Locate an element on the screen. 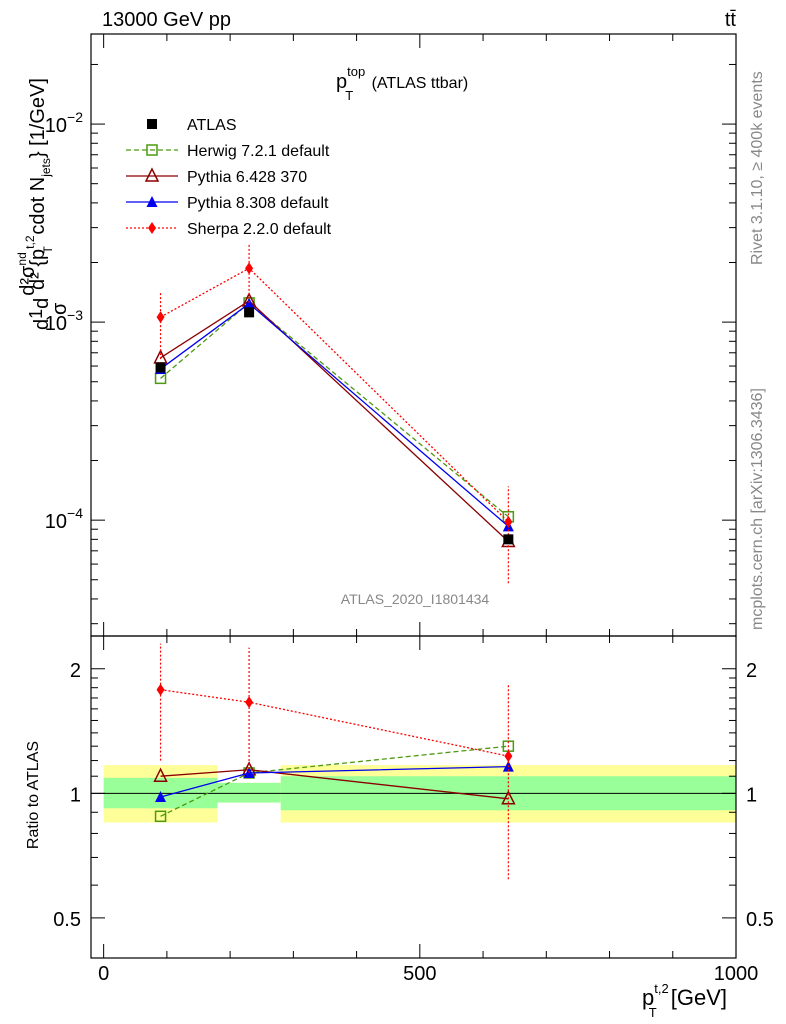 The image size is (786, 1024). ratio-y-tick-label-right: 1 is located at coordinates (751, 795).